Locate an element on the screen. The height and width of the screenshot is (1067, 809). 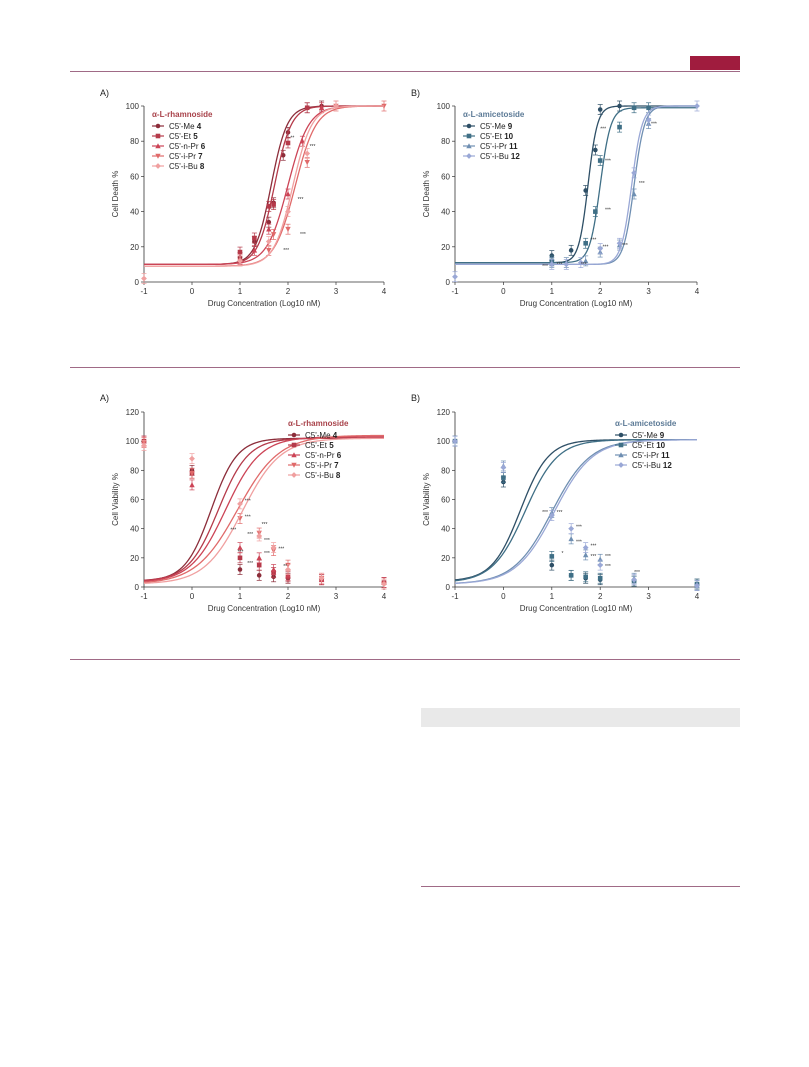
legend-entry: C5'-i-Bu 12 is located at coordinates (652, 465).